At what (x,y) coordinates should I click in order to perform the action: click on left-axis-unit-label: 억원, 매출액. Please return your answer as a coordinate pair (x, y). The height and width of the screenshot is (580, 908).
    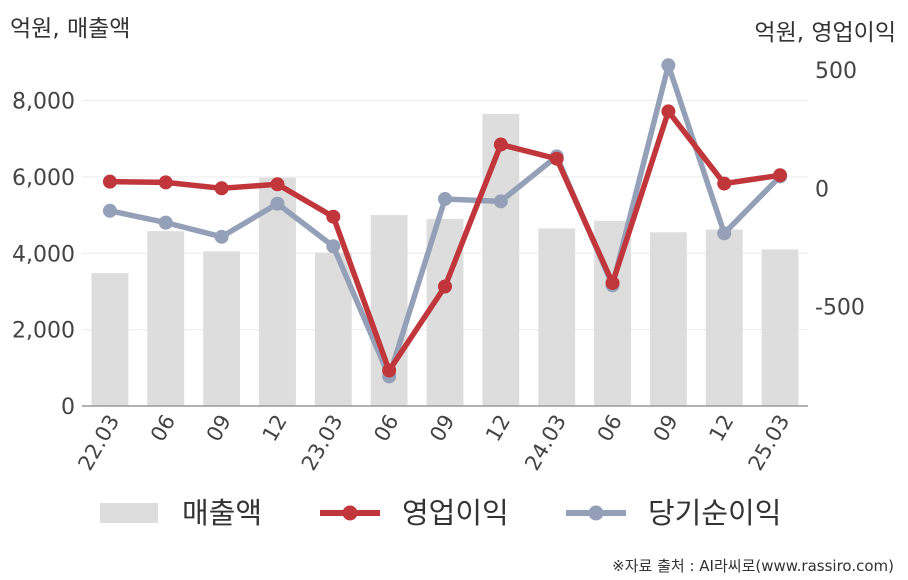
    Looking at the image, I should click on (70, 29).